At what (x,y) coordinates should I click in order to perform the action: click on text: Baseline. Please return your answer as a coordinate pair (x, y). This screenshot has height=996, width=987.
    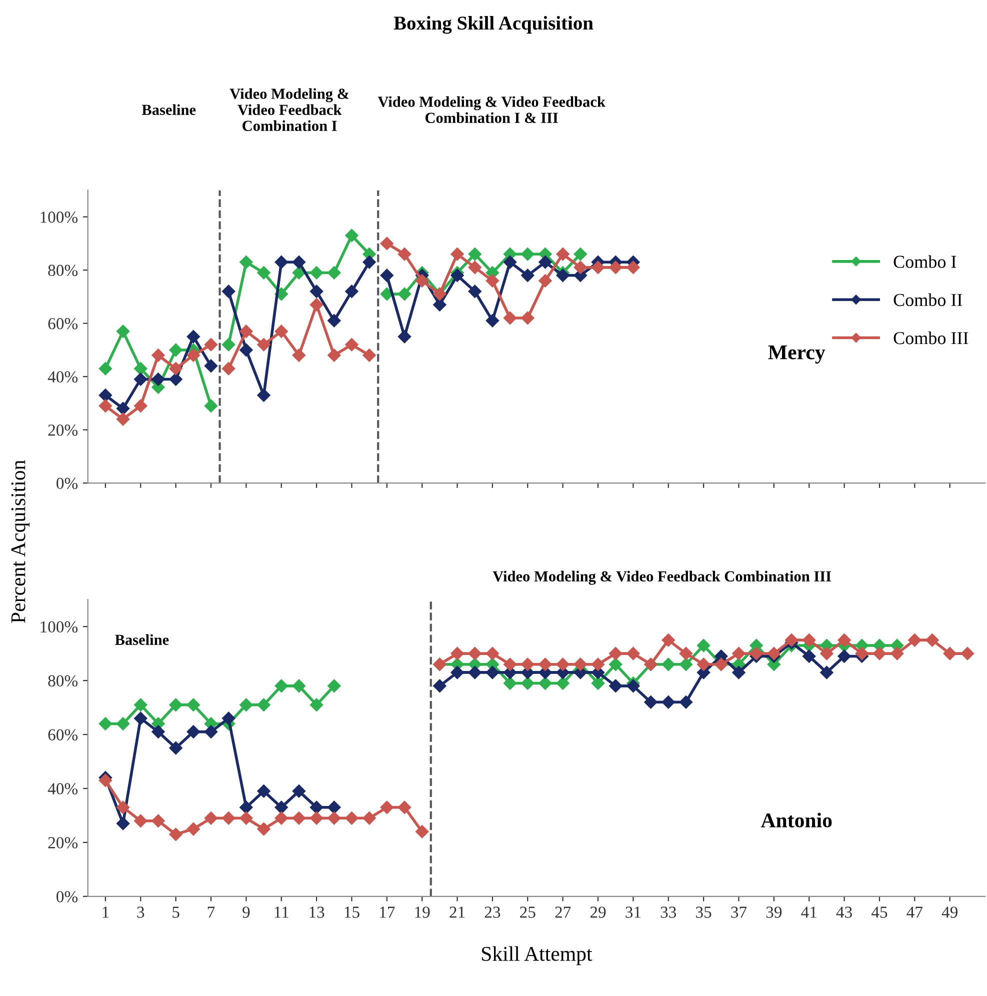
    Looking at the image, I should click on (169, 109).